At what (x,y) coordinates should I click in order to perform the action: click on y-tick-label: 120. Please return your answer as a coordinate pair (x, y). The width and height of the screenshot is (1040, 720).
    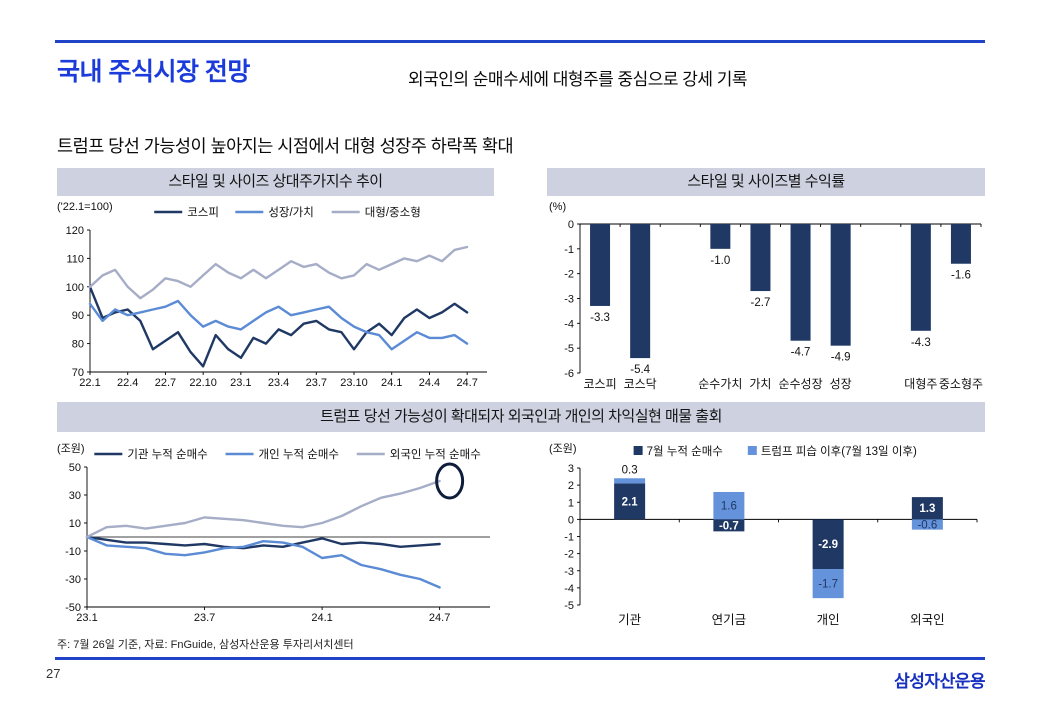
    Looking at the image, I should click on (75, 231).